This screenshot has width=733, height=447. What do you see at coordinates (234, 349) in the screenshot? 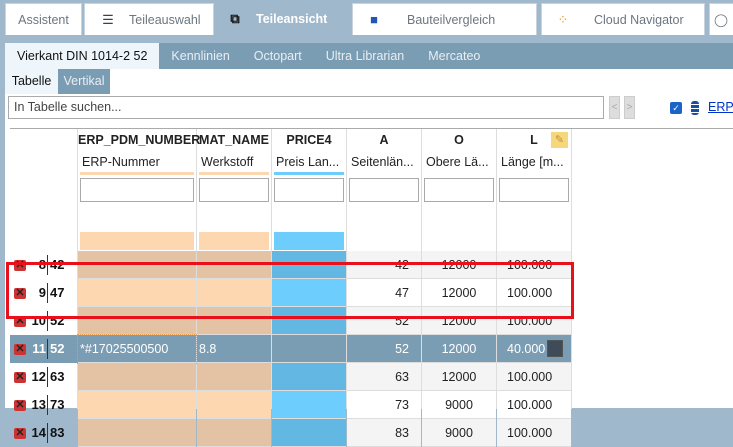
I see `cell-mat: 8.8` at bounding box center [234, 349].